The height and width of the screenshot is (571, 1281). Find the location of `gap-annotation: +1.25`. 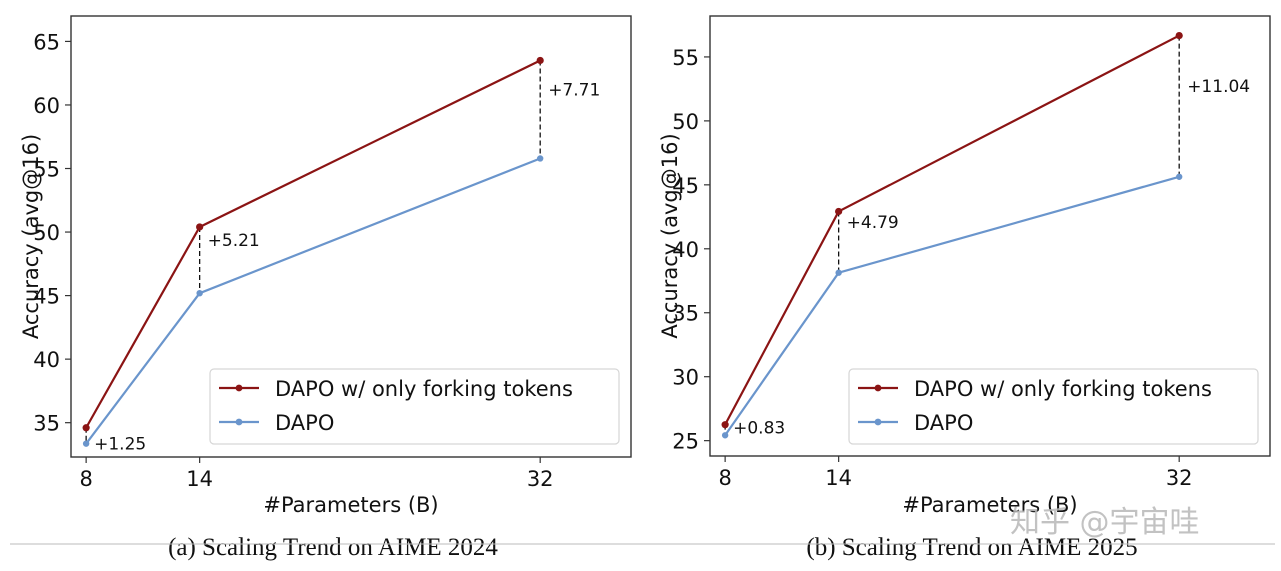

gap-annotation: +1.25 is located at coordinates (120, 445).